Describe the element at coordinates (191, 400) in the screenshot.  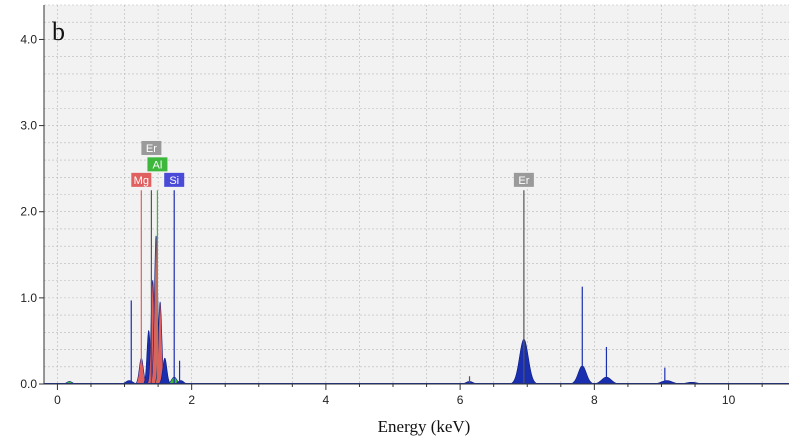
I see `x-tick-label: 2` at that location.